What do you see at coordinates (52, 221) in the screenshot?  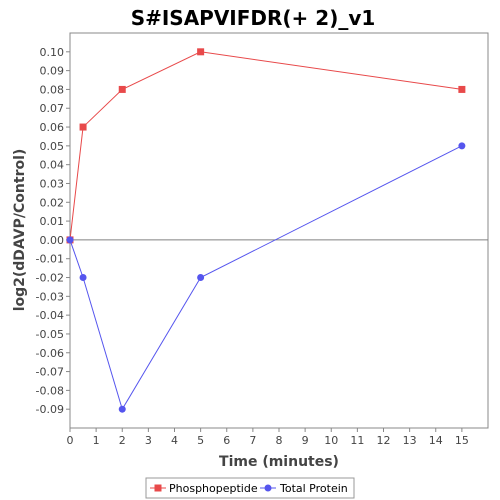 I see `y-tick-label: 0.01` at bounding box center [52, 221].